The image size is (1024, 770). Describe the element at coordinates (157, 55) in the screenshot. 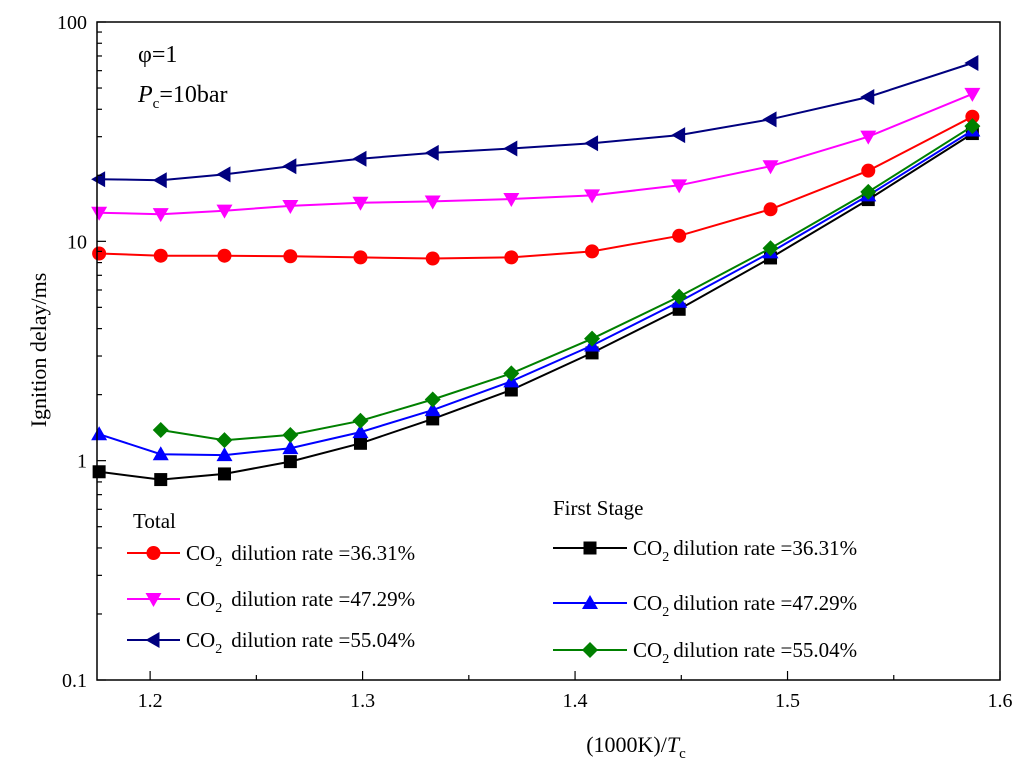

I see `phi-annotation: φ=1` at that location.